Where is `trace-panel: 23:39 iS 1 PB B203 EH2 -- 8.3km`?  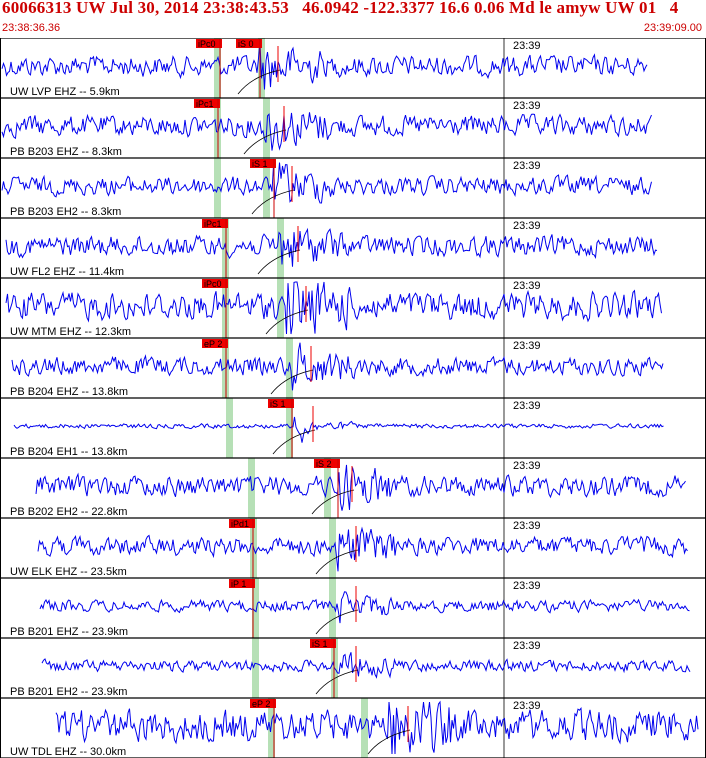 trace-panel: 23:39 iS 1 PB B203 EH2 -- 8.3km is located at coordinates (353, 187).